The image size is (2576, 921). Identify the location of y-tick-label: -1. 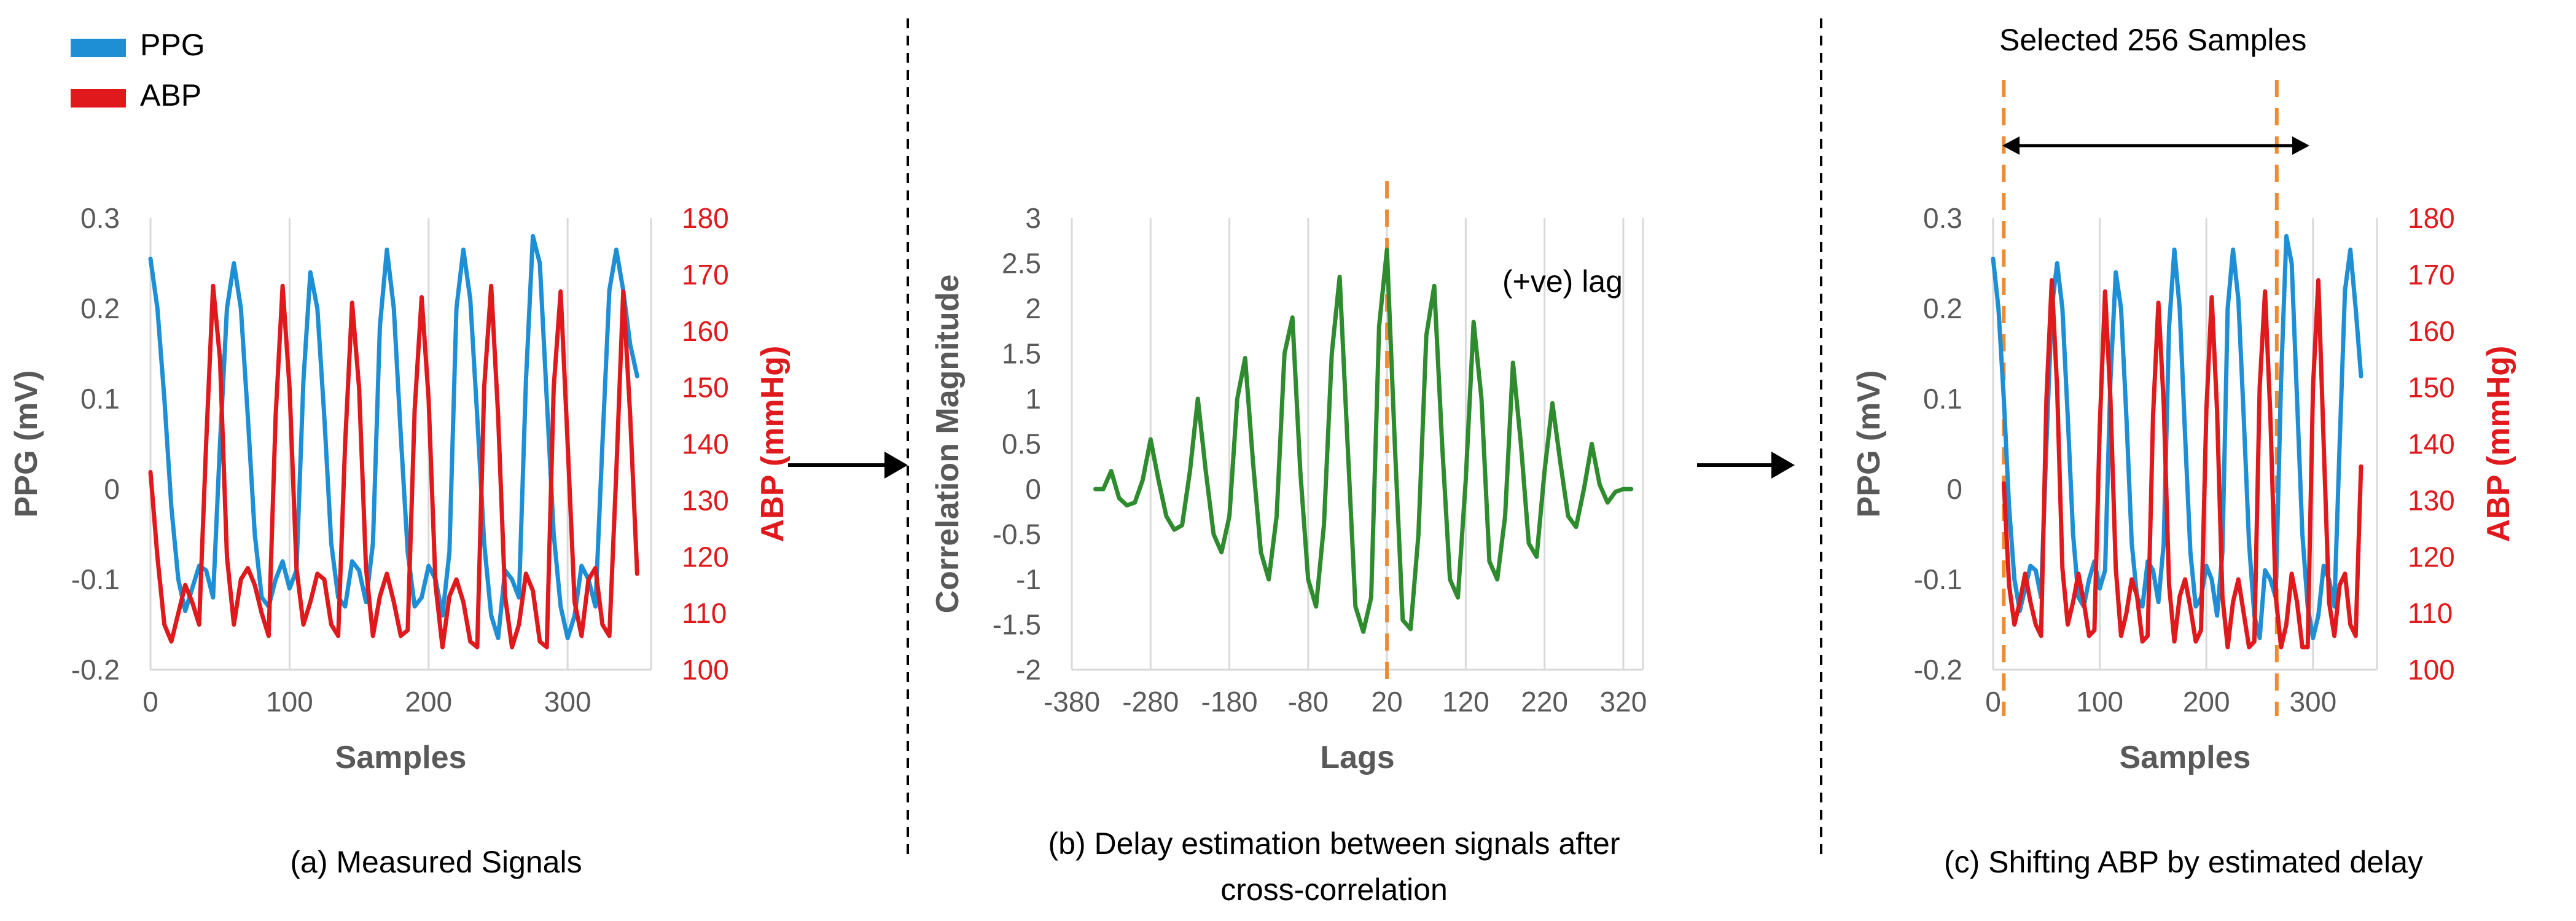
(1028, 579).